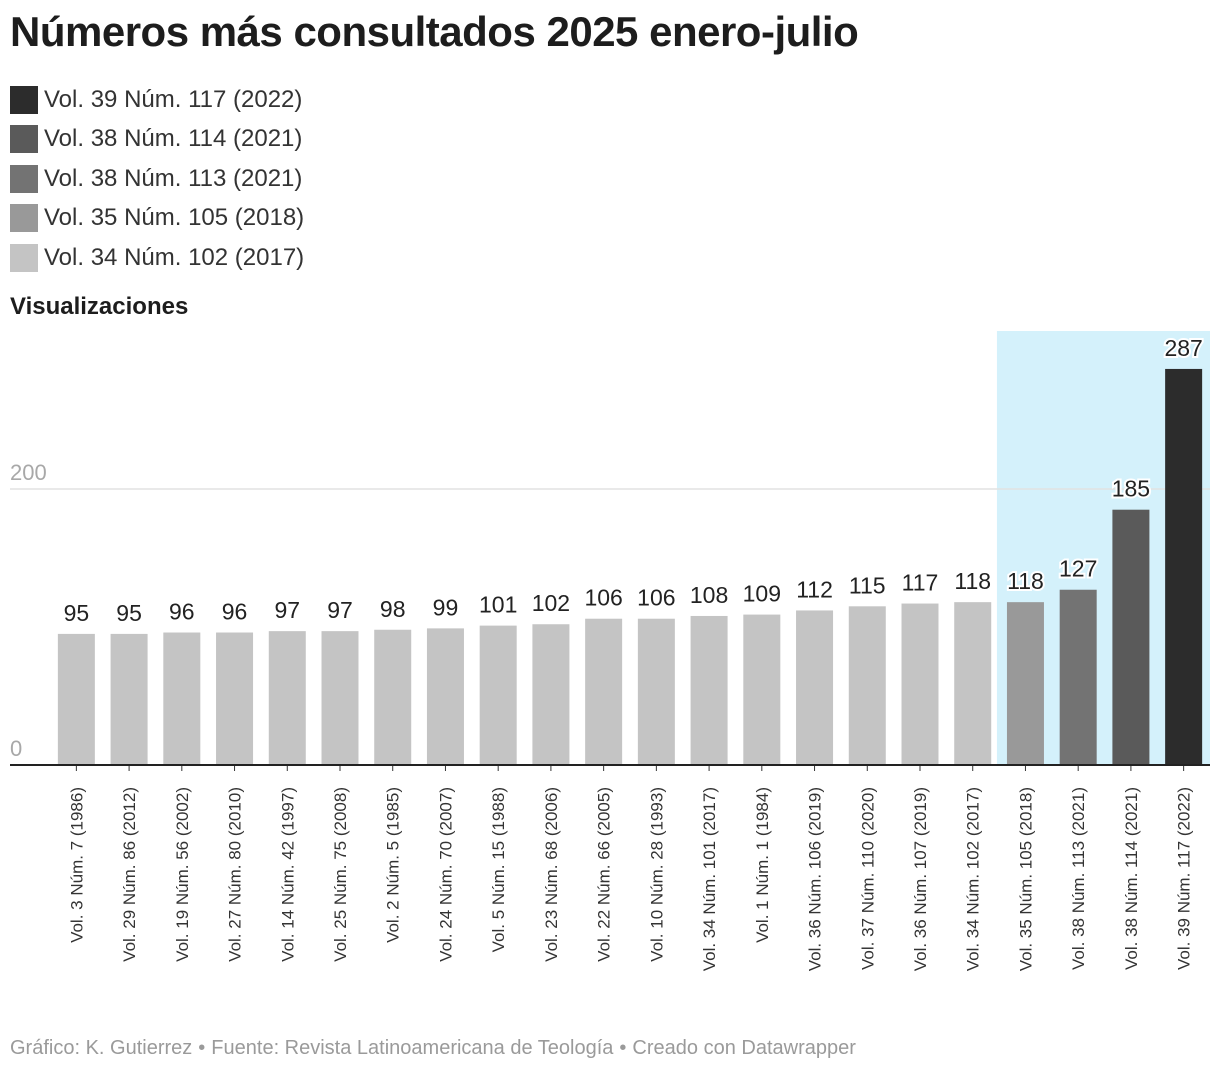 This screenshot has height=1072, width=1220. What do you see at coordinates (867, 878) in the screenshot?
I see `x-tick-label: Vol. 37 Núm. 110 (2020)` at bounding box center [867, 878].